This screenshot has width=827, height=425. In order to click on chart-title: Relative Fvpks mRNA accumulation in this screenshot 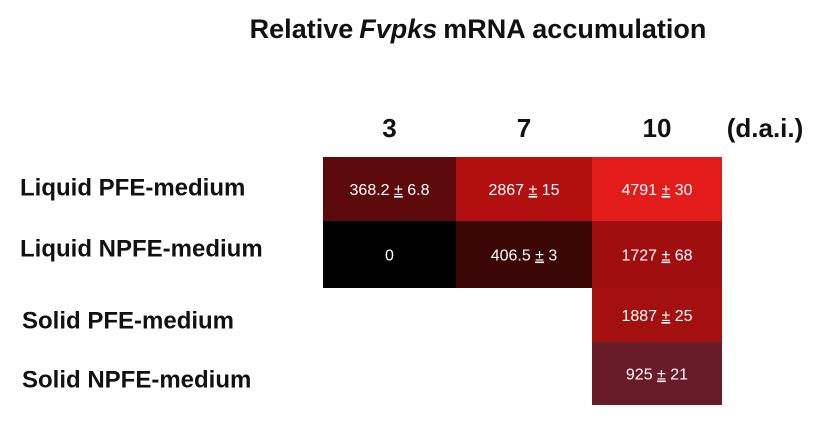, I will do `click(413, 29)`.